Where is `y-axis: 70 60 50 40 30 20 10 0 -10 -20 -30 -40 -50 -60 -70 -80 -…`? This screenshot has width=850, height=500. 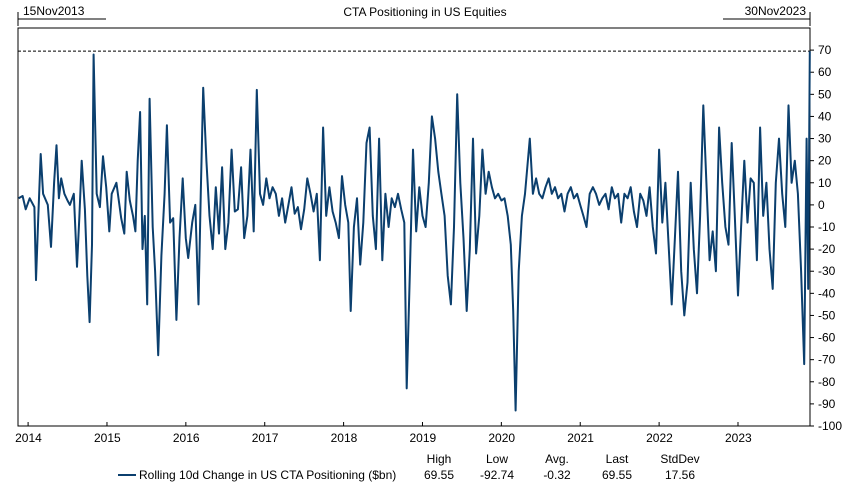
y-axis: 70 60 50 40 30 20 10 0 -10 -20 -30 -40 -50 -60 -70 -80 -… is located at coordinates (826, 238).